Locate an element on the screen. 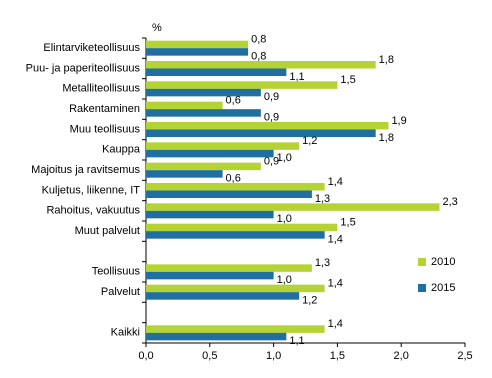 This screenshot has height=378, width=492. y-tick-label: Kaikki is located at coordinates (125, 333).